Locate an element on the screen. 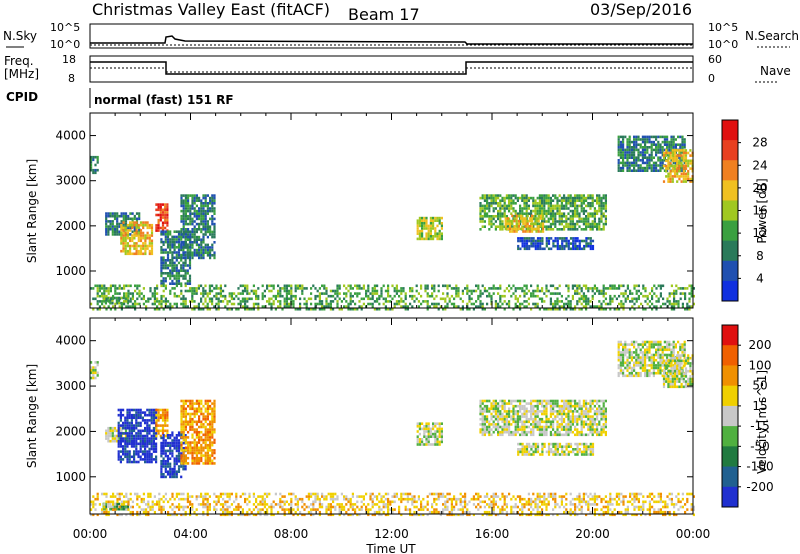  nave-trace is located at coordinates (391, 70).